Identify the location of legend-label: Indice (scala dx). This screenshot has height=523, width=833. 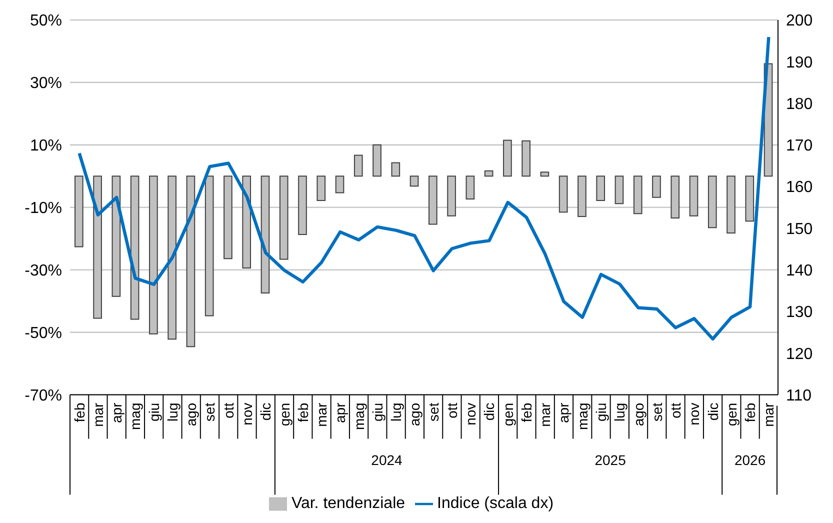
(495, 503).